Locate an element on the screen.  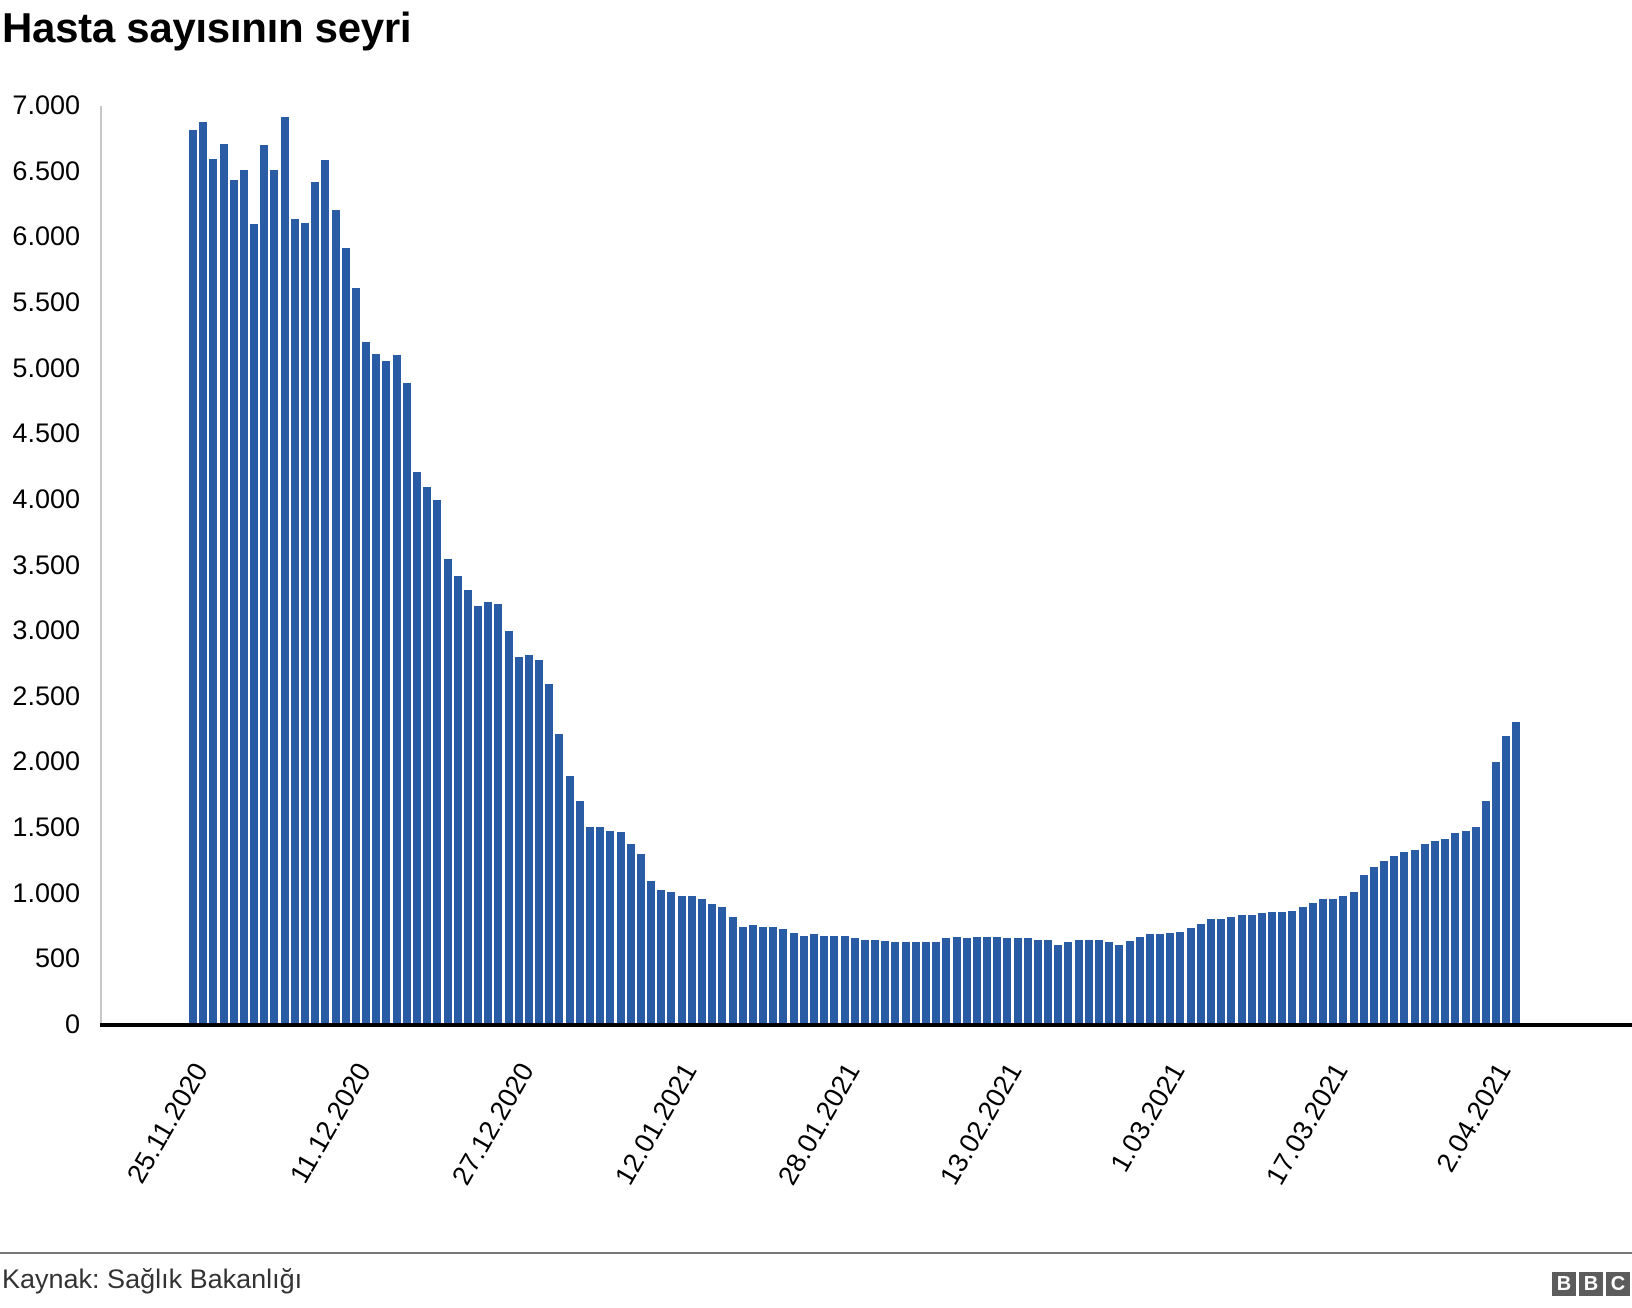
y-tick-label: 0 is located at coordinates (72, 1024).